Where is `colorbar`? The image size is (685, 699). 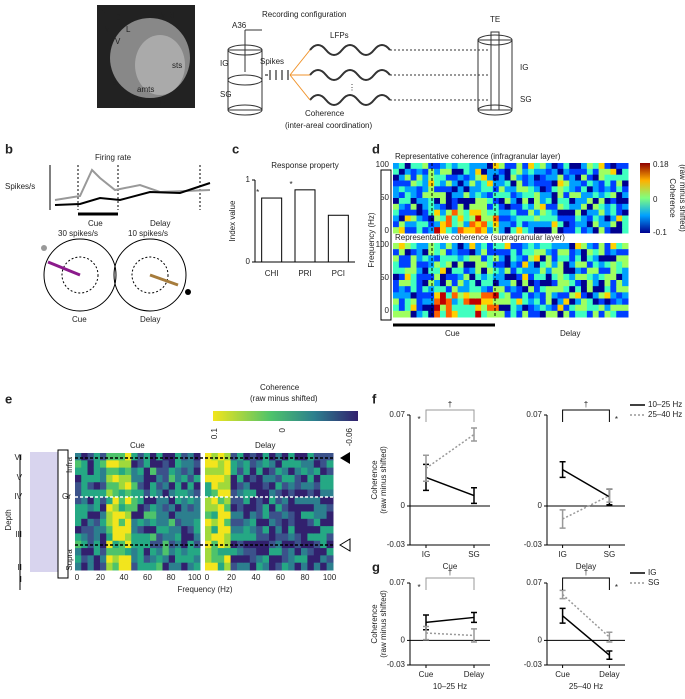 colorbar is located at coordinates (645, 198).